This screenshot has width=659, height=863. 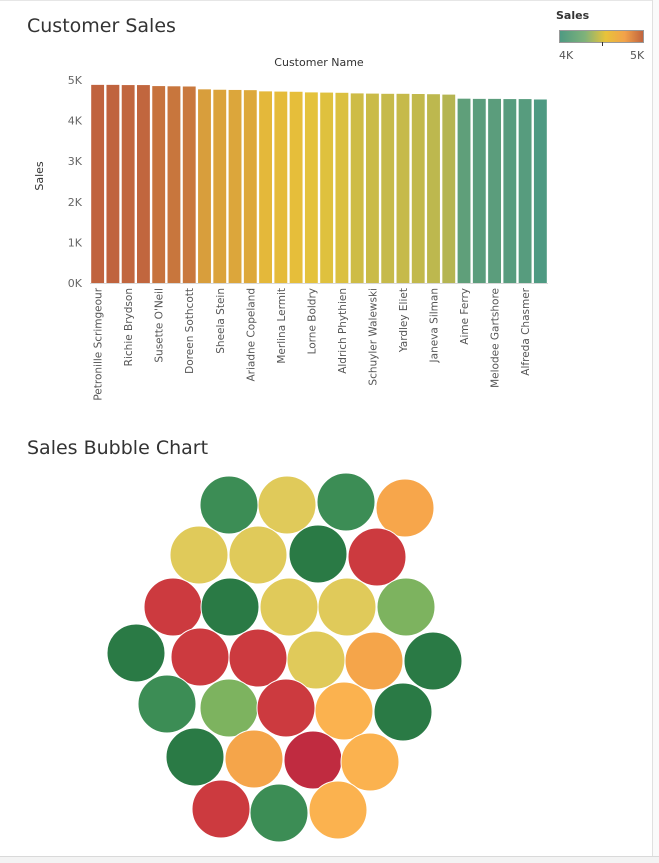 I want to click on x-tick-label: Aldrich Phythien, so click(x=343, y=331).